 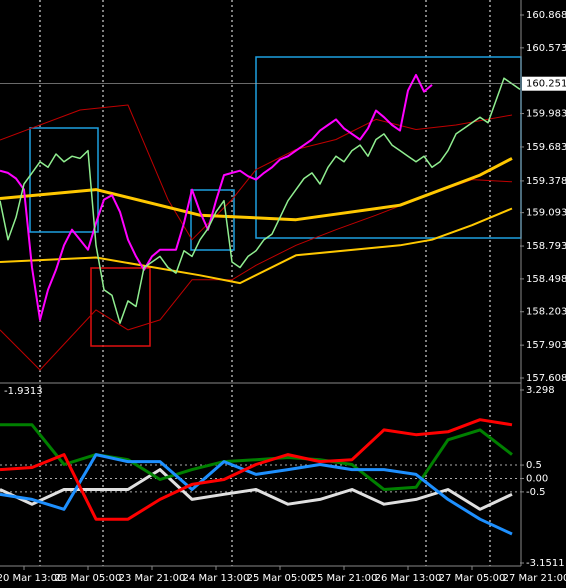 I want to click on x-tick-label: 25 Mar 05:00, so click(x=280, y=578).